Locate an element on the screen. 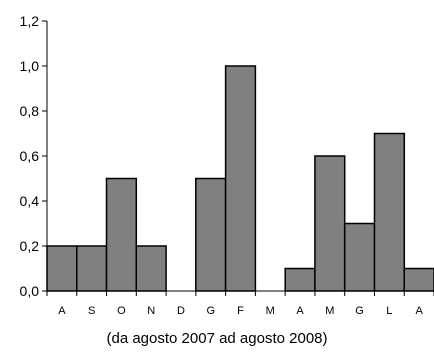 This screenshot has height=354, width=434. x-tick-label: F is located at coordinates (240, 311).